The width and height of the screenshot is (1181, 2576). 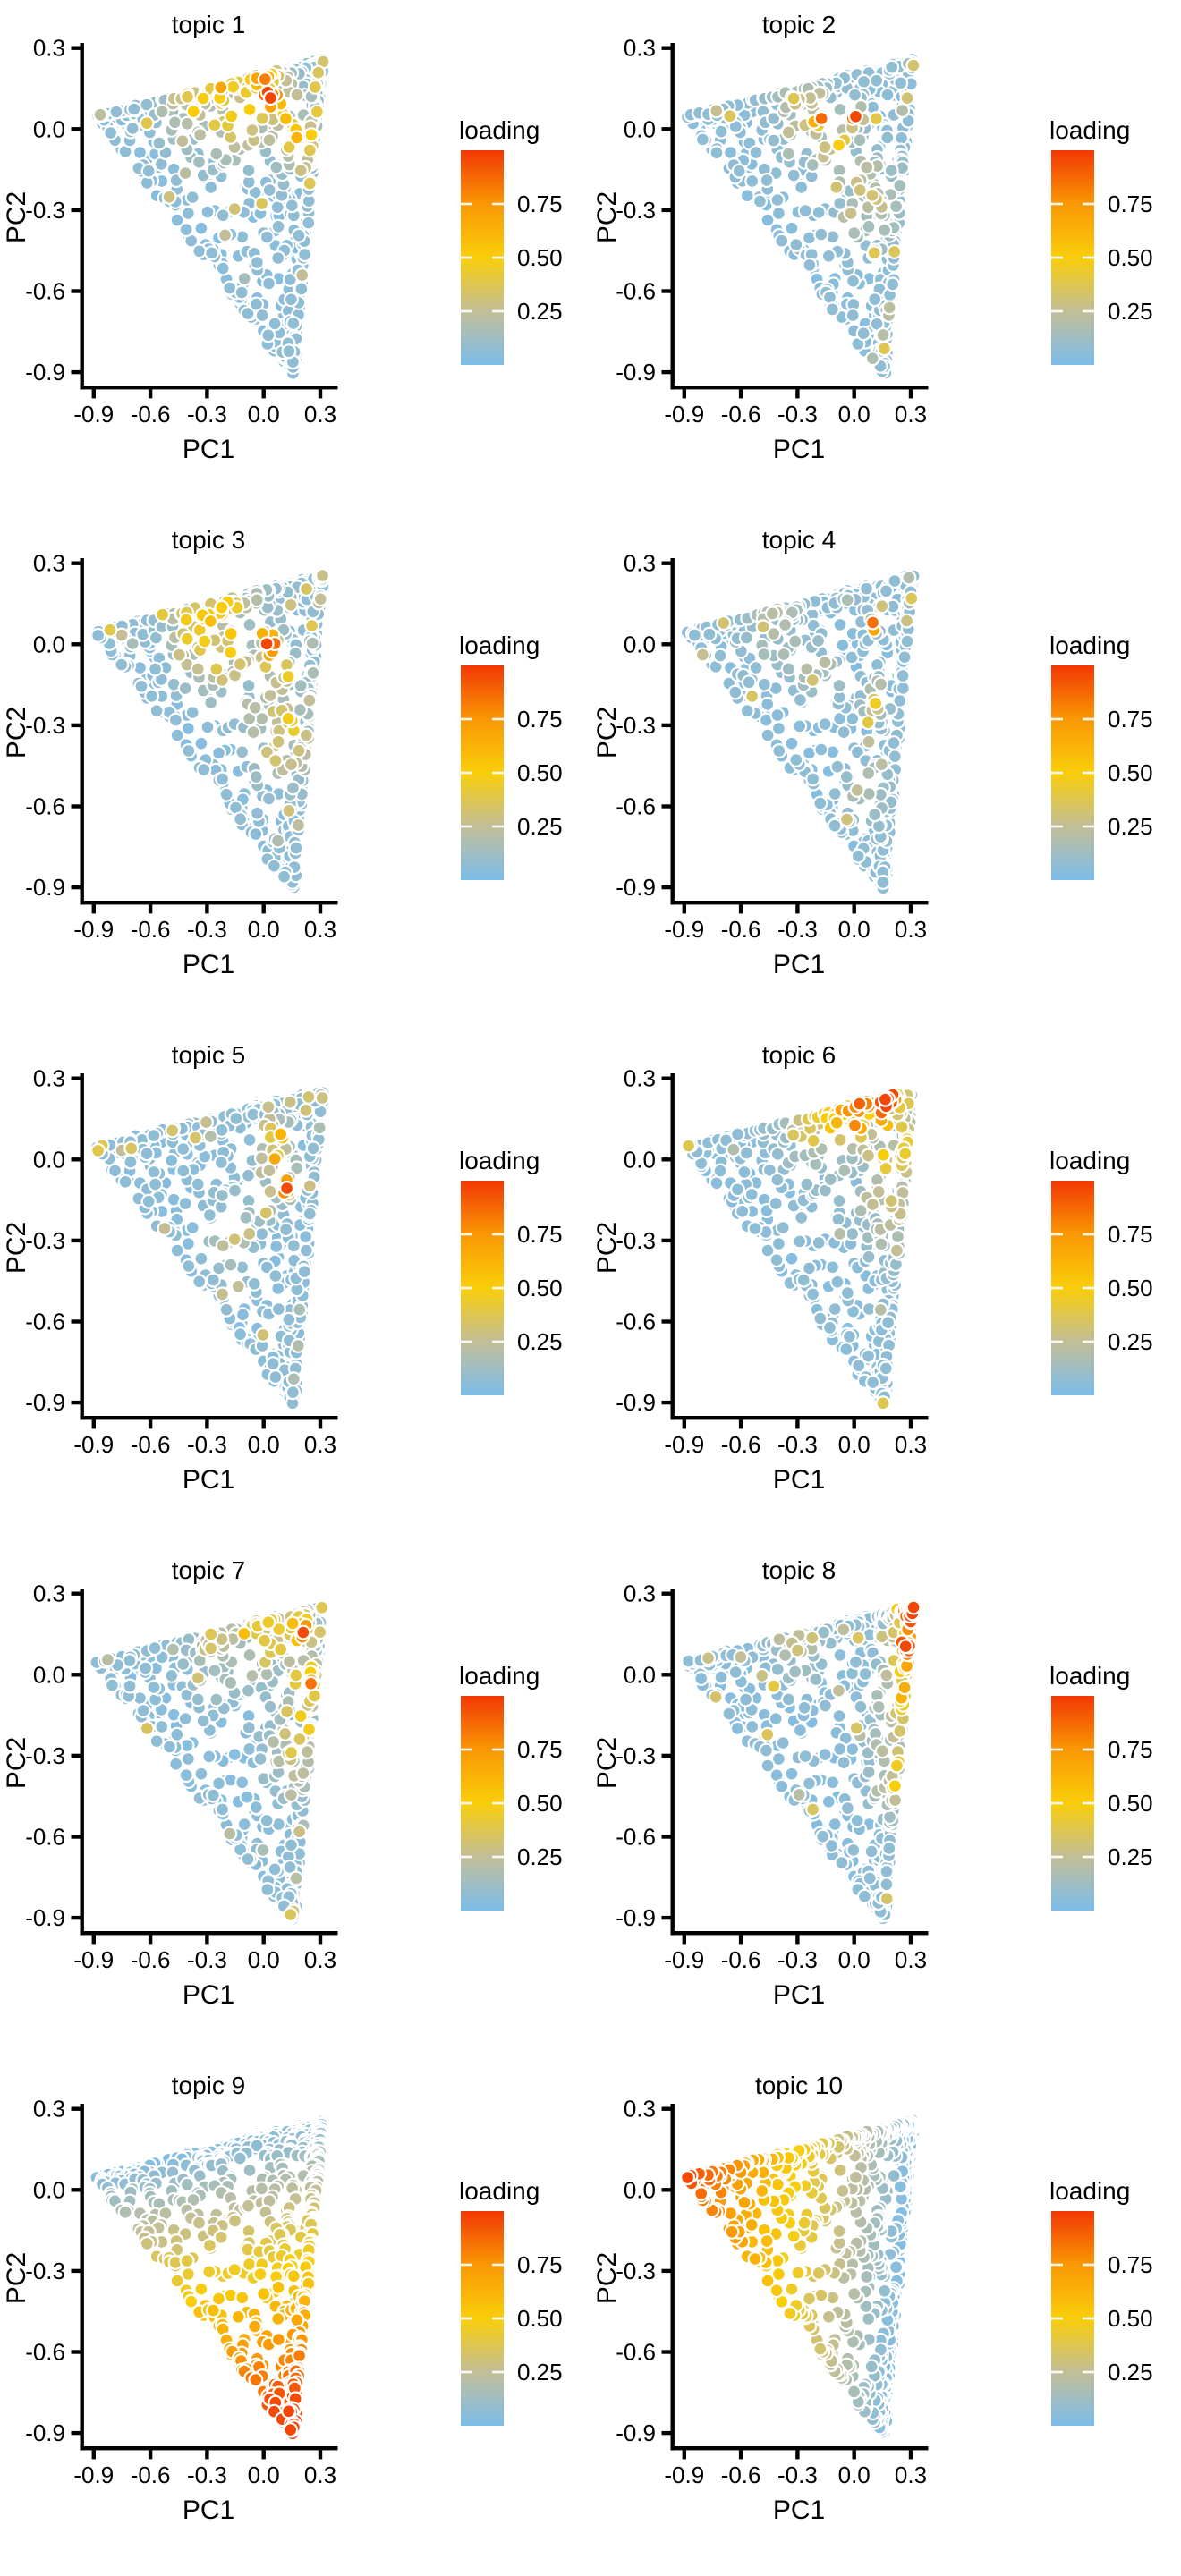 What do you see at coordinates (741, 414) in the screenshot?
I see `x-tick-label: -0.6` at bounding box center [741, 414].